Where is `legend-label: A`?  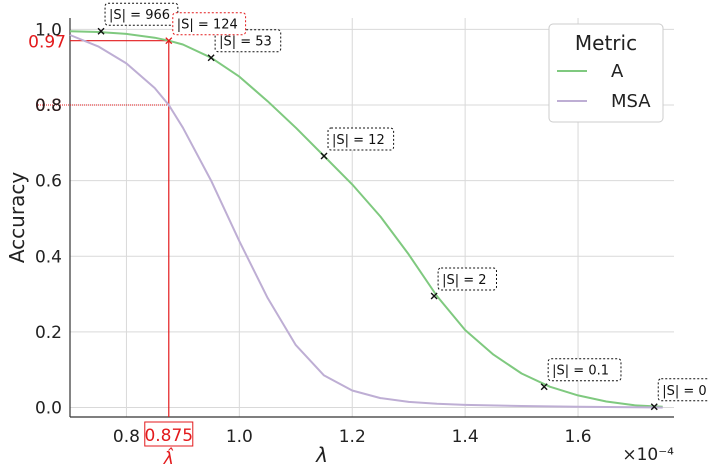 legend-label: A is located at coordinates (617, 71).